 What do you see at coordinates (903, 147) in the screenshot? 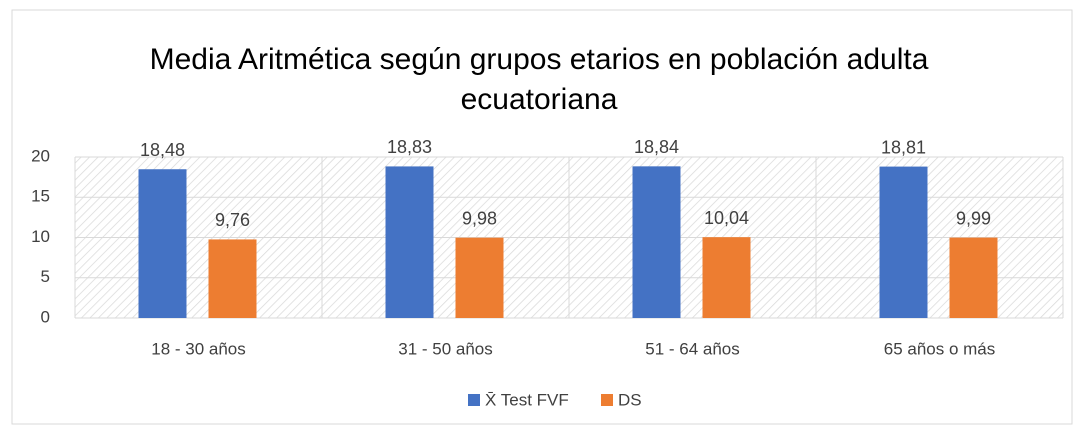
I see `value-label: 18,81` at bounding box center [903, 147].